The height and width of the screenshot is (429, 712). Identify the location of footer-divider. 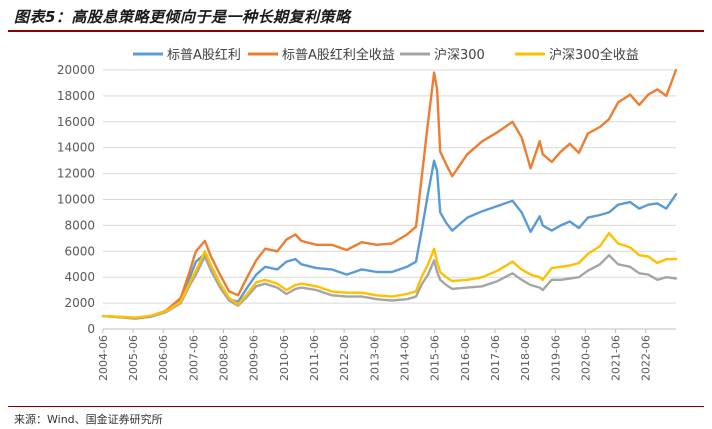
(356, 406).